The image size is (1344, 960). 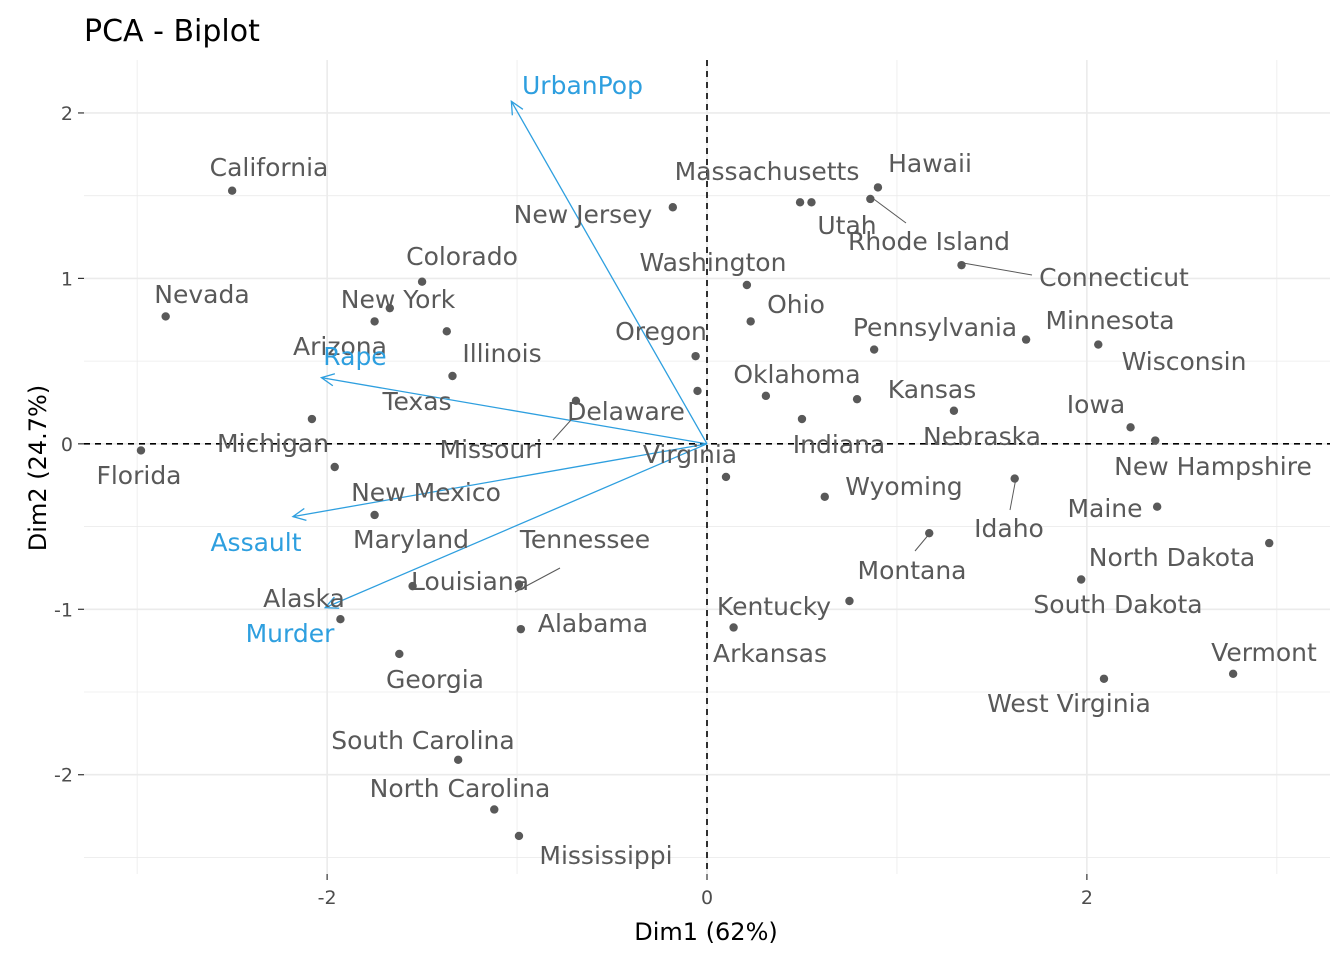 What do you see at coordinates (1069, 703) in the screenshot?
I see `point-label-west-virginia: West Virginia` at bounding box center [1069, 703].